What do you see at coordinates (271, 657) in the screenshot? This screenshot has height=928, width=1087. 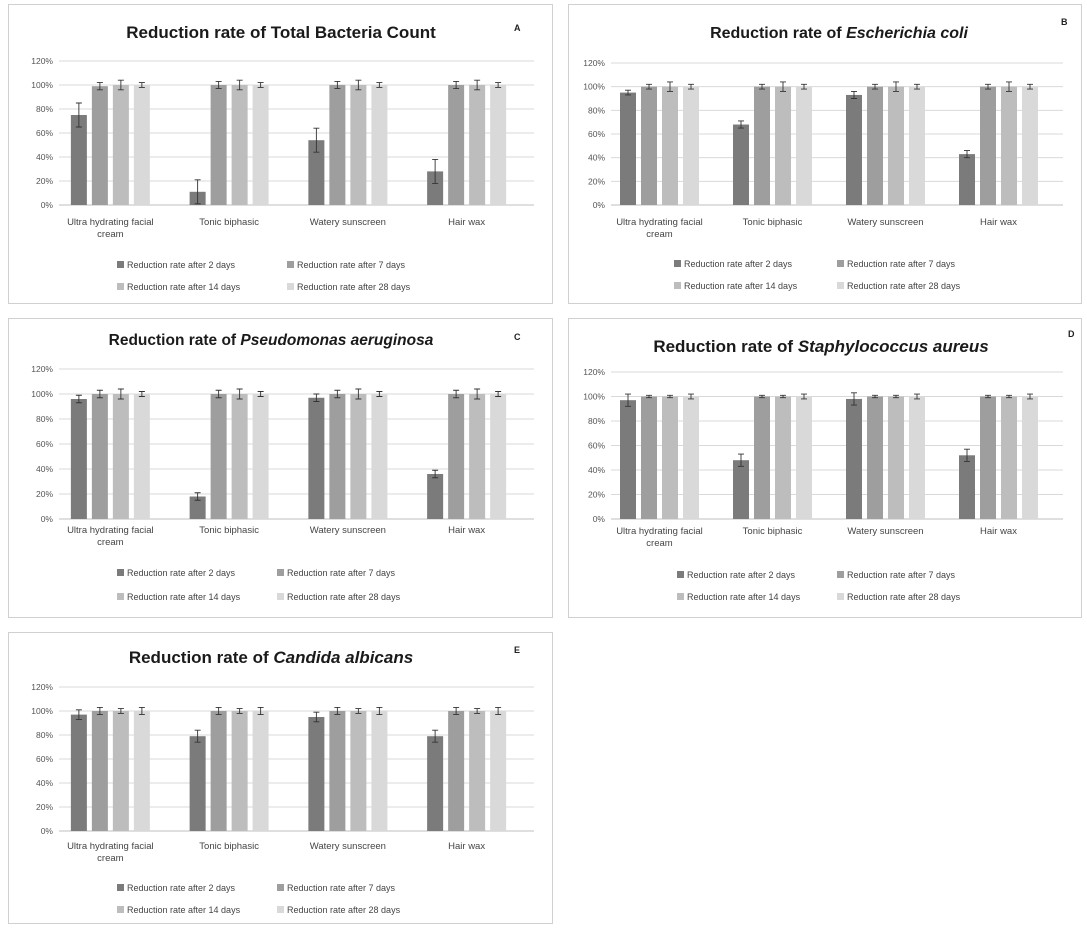 I see `chart-title: Reduction rate of Candida albicans` at bounding box center [271, 657].